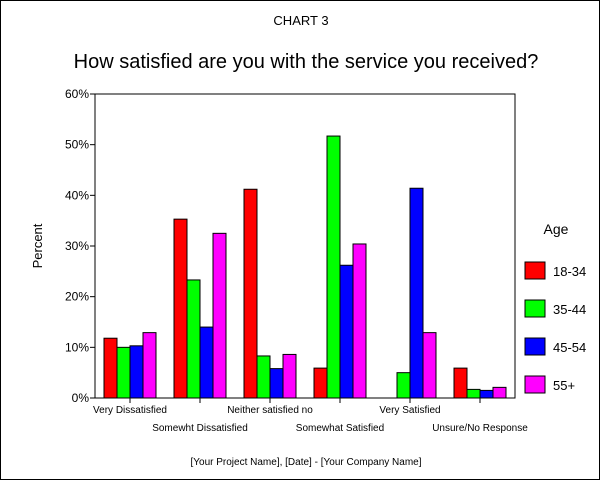 This screenshot has height=480, width=600. Describe the element at coordinates (409, 410) in the screenshot. I see `x-tick-label: Very Satisfied` at that location.